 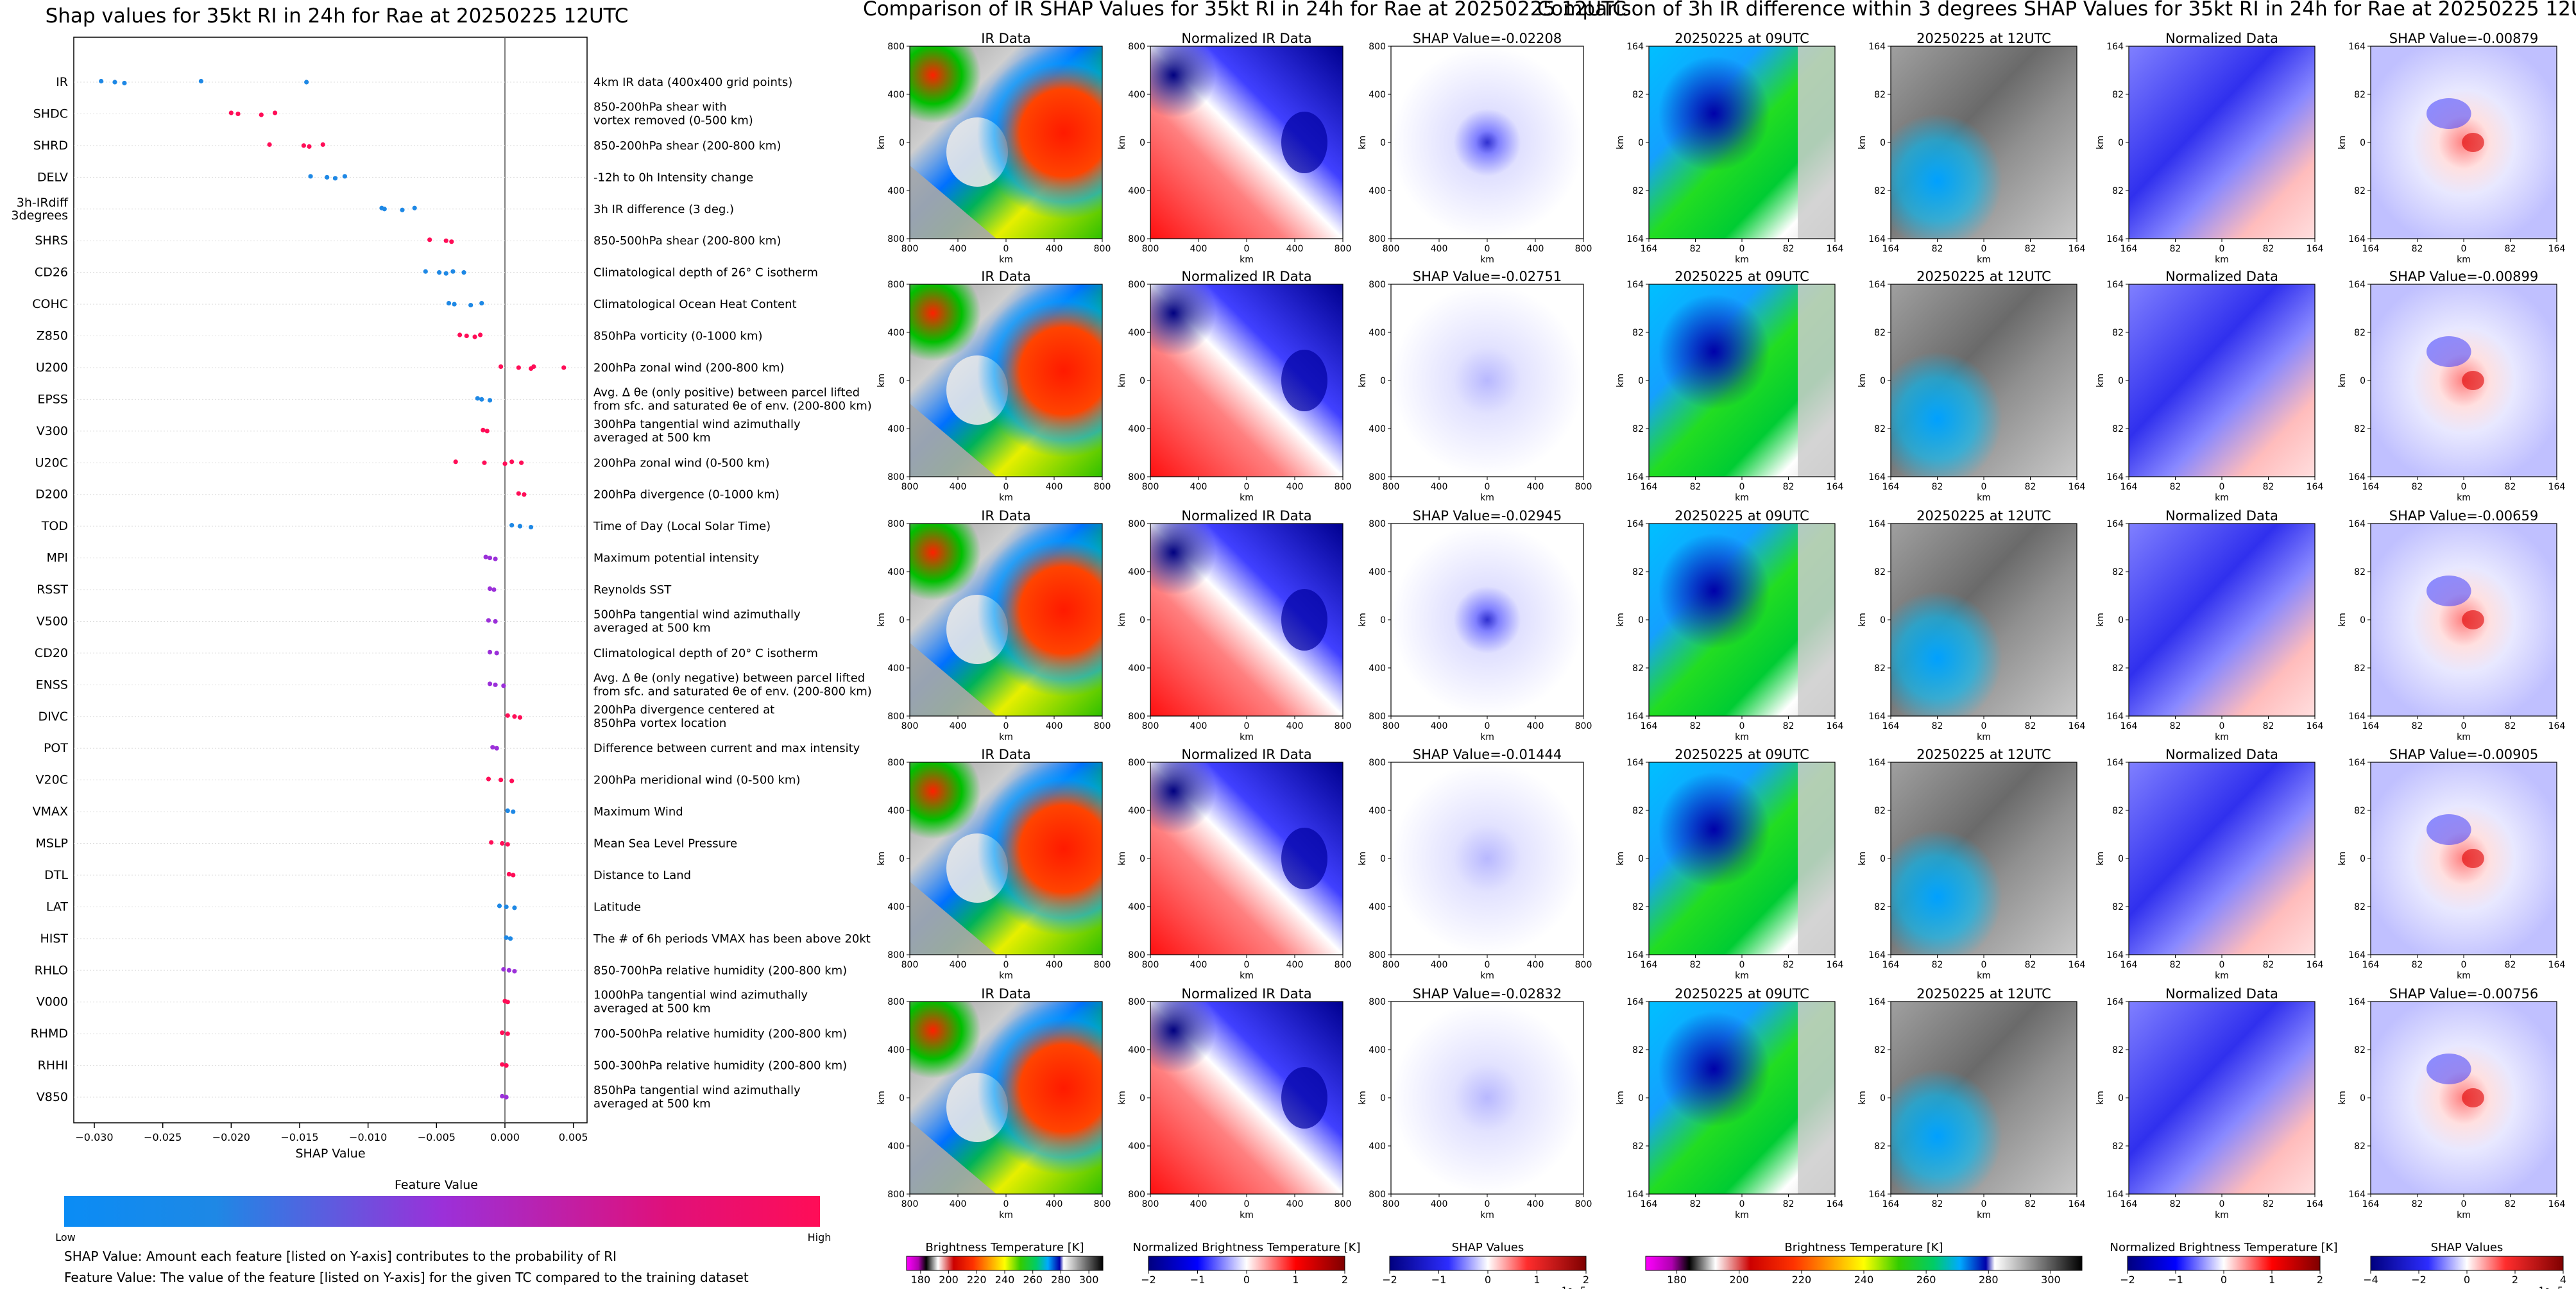 What do you see at coordinates (1984, 142) in the screenshot?
I see `diff-12utc-image` at bounding box center [1984, 142].